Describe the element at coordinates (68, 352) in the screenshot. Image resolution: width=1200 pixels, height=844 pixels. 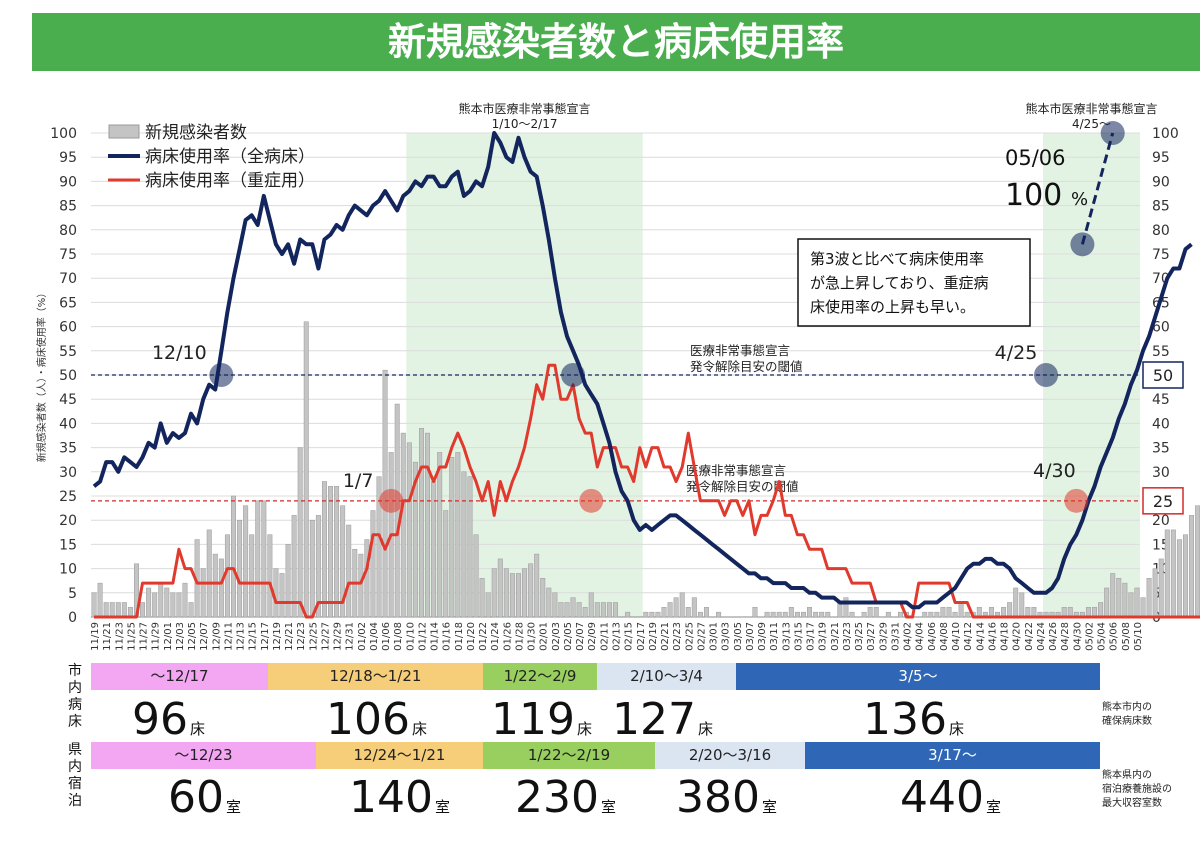
I see `y-tick-label: 55` at that location.